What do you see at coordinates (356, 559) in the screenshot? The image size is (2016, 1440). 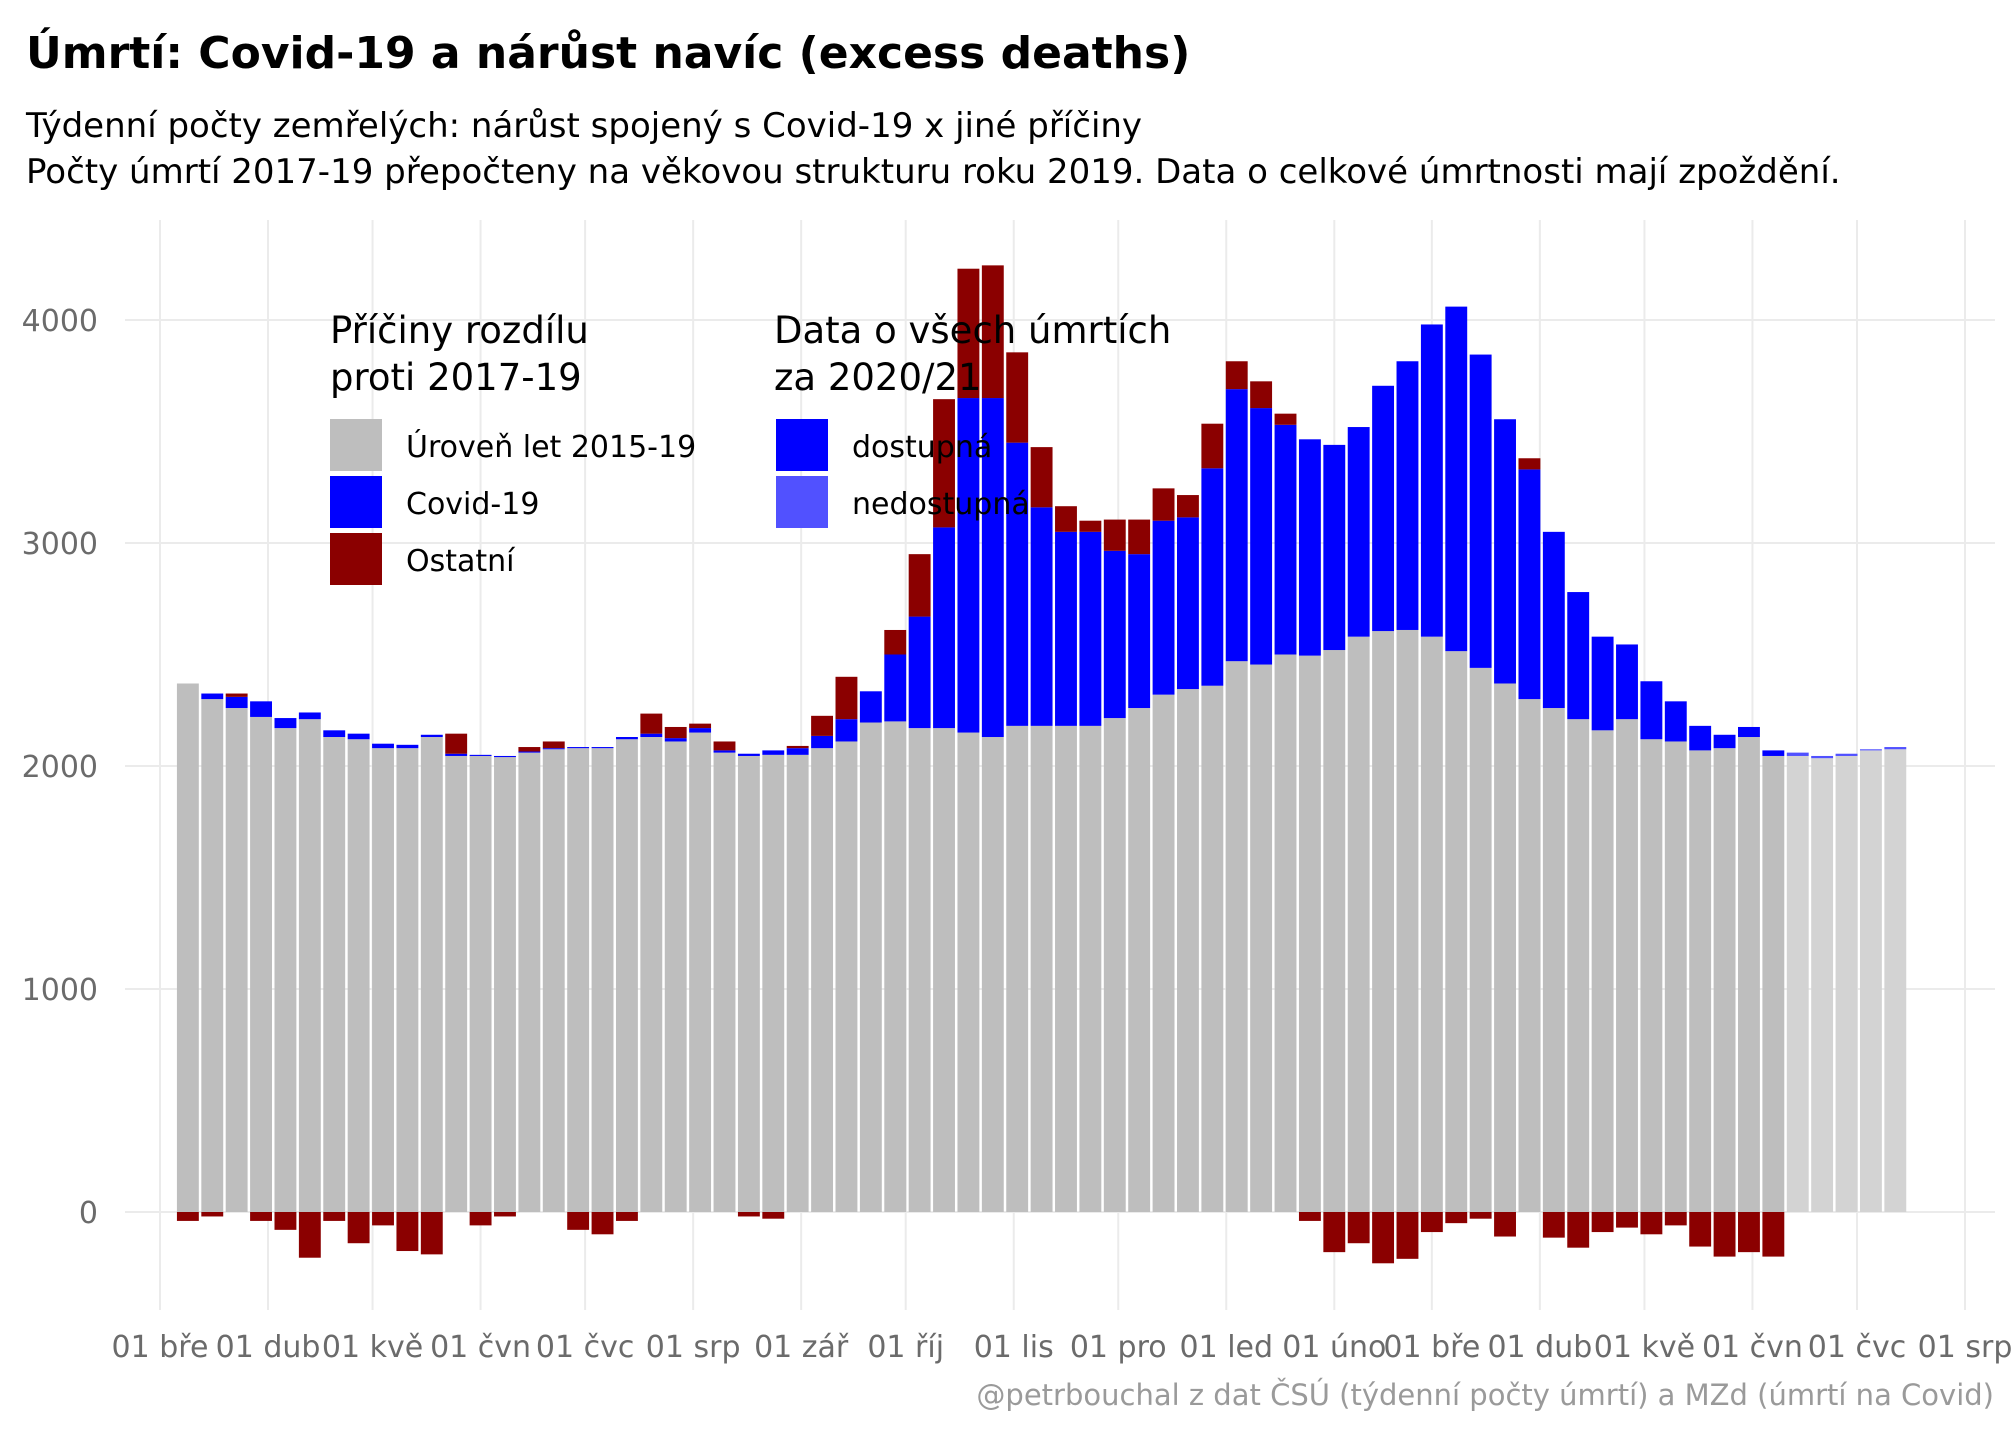 I see `legend-swatch-other` at bounding box center [356, 559].